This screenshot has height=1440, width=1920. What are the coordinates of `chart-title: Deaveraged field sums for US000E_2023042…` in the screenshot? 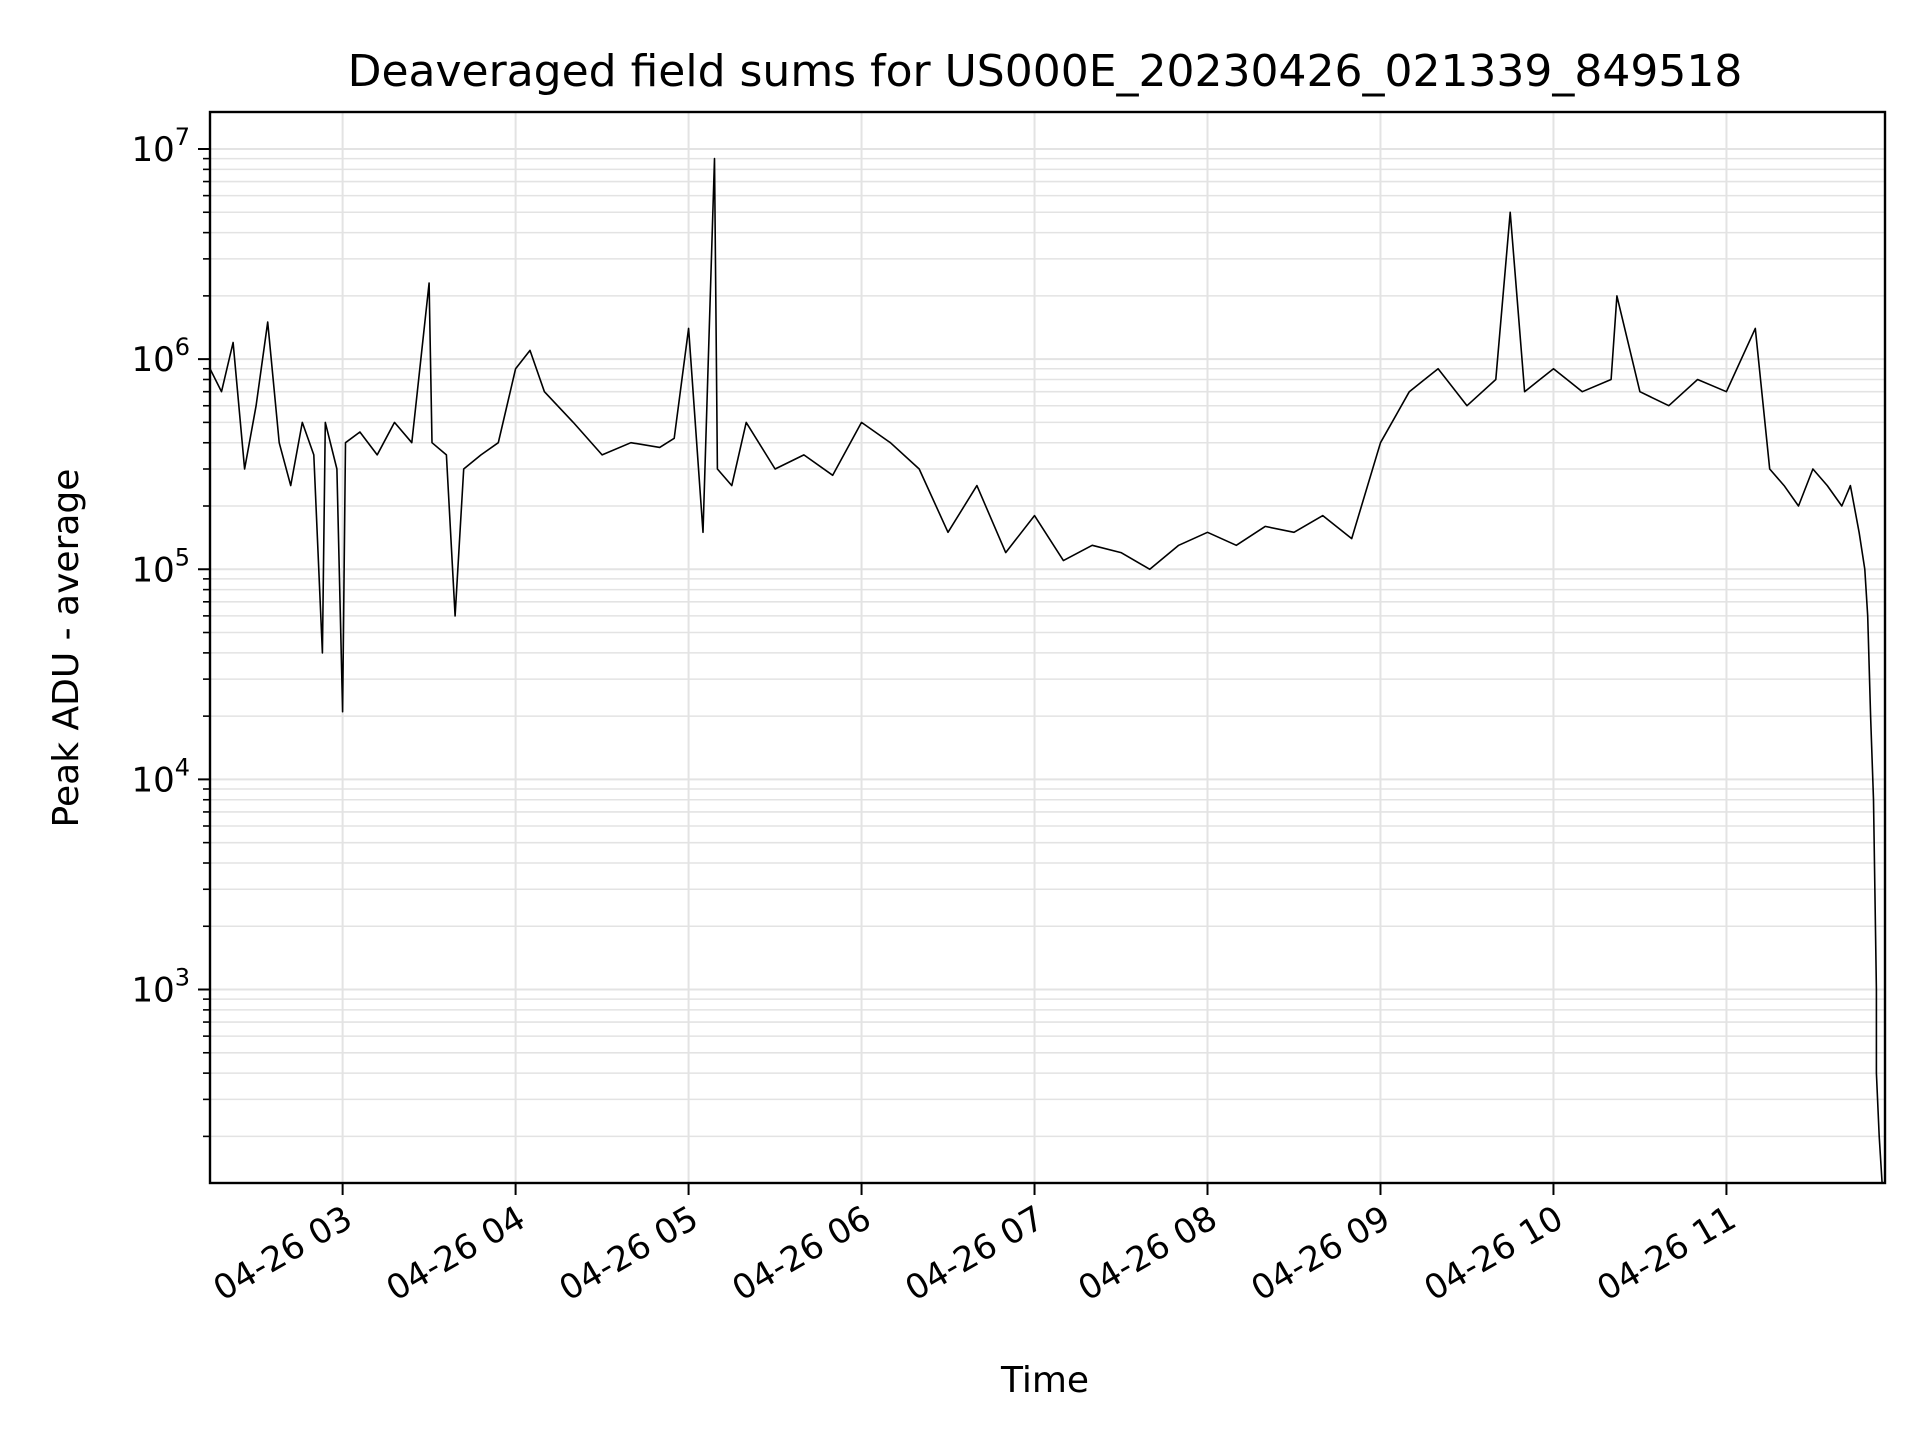 It's located at (1045, 71).